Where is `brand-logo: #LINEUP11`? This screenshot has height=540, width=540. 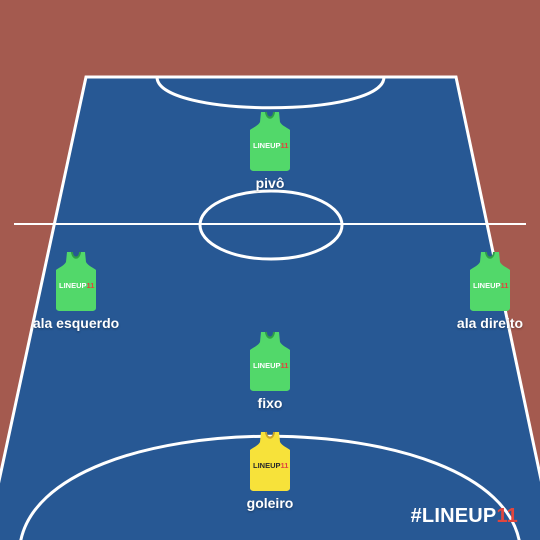
brand-logo: #LINEUP11 is located at coordinates (464, 516).